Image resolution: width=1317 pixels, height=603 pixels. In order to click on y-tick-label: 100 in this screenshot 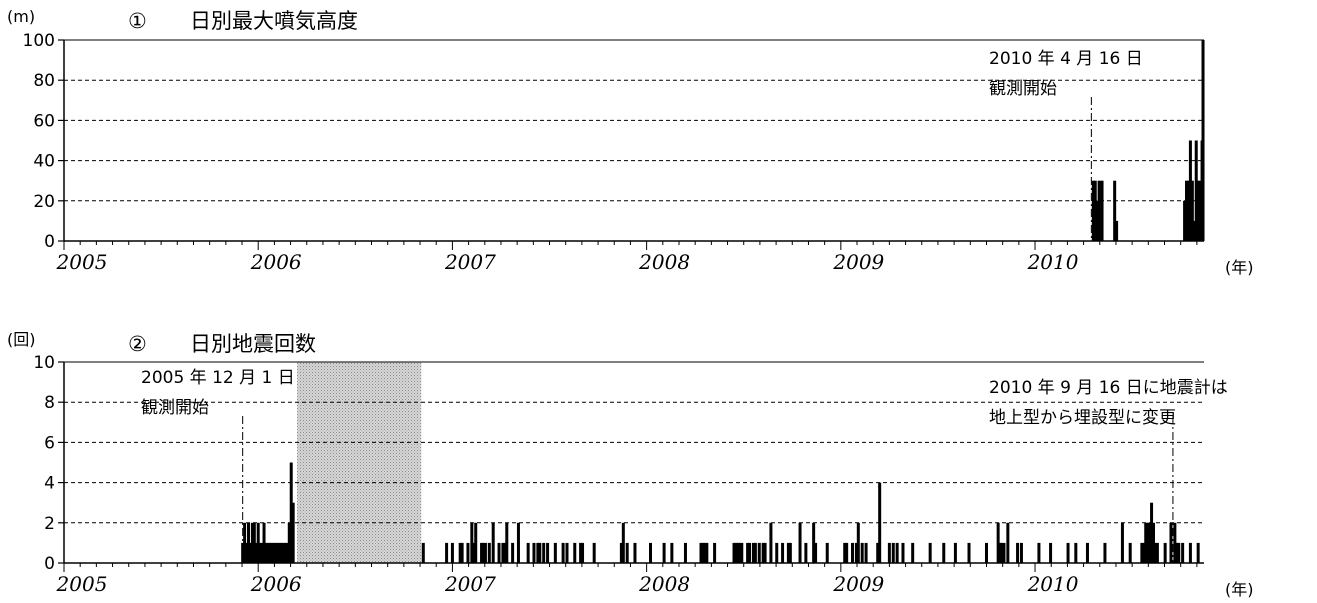, I will do `click(39, 41)`.